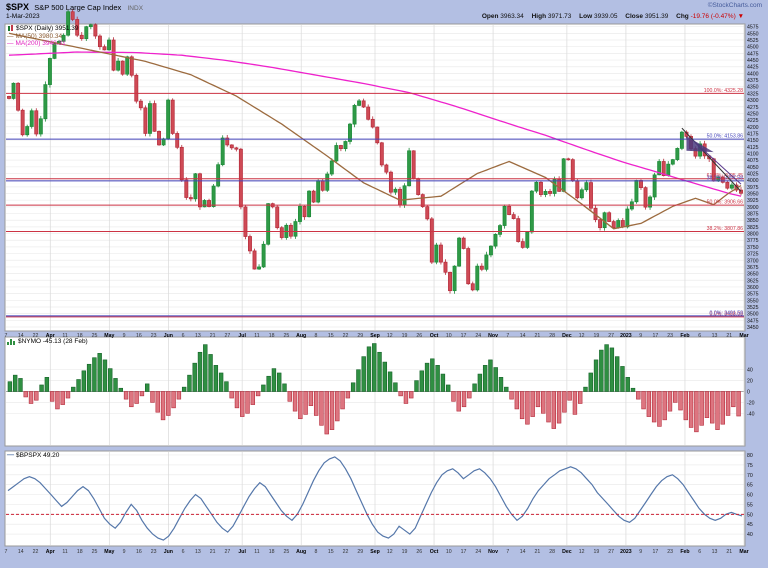 This screenshot has height=568, width=768. I want to click on svg-text: 4450, so click(753, 61).